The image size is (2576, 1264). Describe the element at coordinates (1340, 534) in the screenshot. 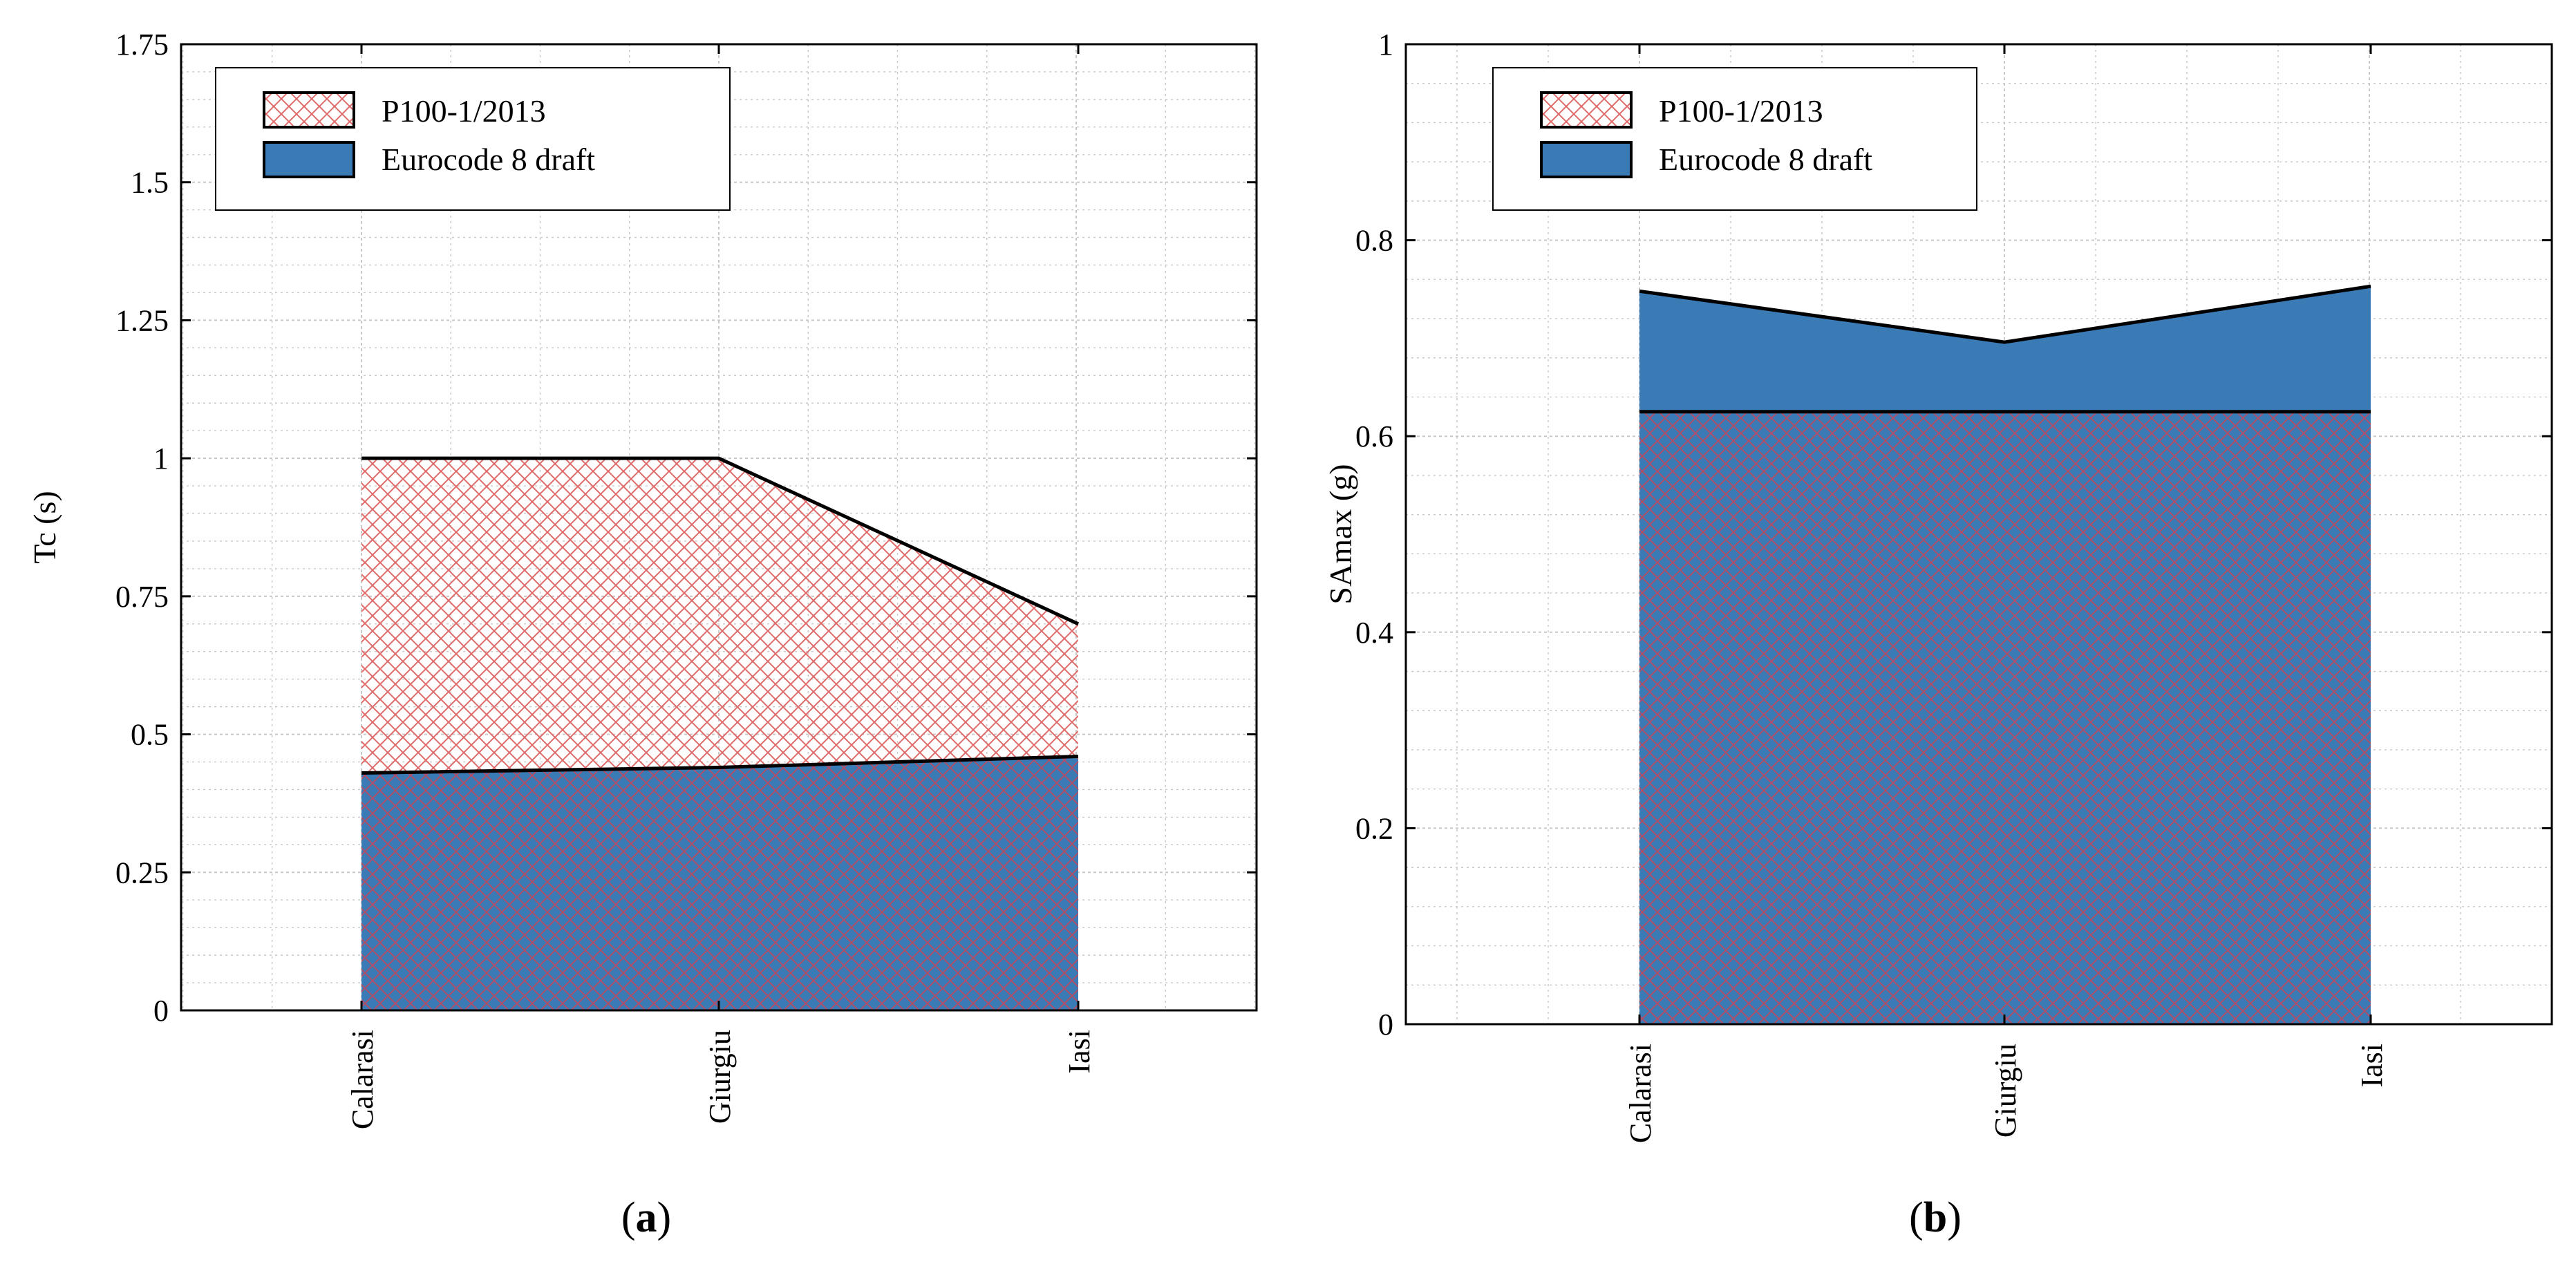

I see `y-axis-title: SAmax (g)` at that location.